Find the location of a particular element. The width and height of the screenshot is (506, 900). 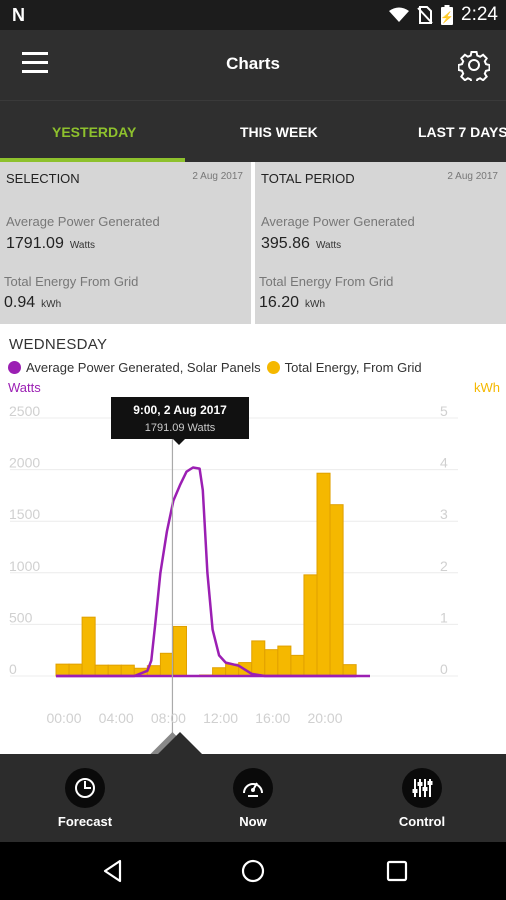

total-grid-number: 16.20 is located at coordinates (279, 302).